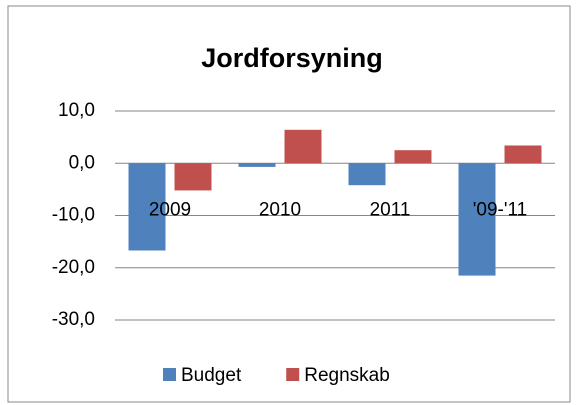 The width and height of the screenshot is (577, 405). I want to click on x-tick-label: 2011, so click(390, 209).